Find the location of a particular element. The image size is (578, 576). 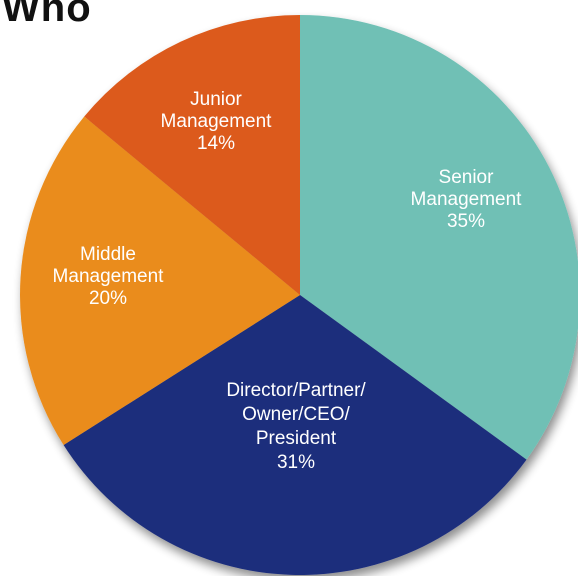

slice-label-director-partner-owner-ceo-president: Director/Partner/Owner/CEO/President 31% is located at coordinates (296, 426).